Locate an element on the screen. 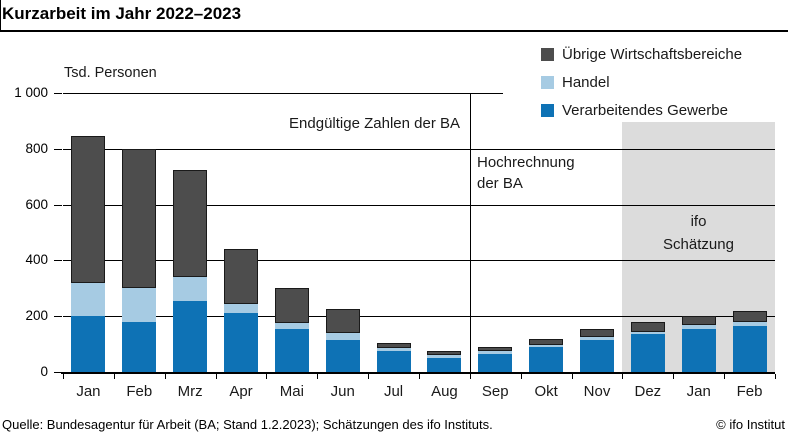 The height and width of the screenshot is (443, 788). y-axis-unit-label: Tsd. Personen is located at coordinates (110, 73).